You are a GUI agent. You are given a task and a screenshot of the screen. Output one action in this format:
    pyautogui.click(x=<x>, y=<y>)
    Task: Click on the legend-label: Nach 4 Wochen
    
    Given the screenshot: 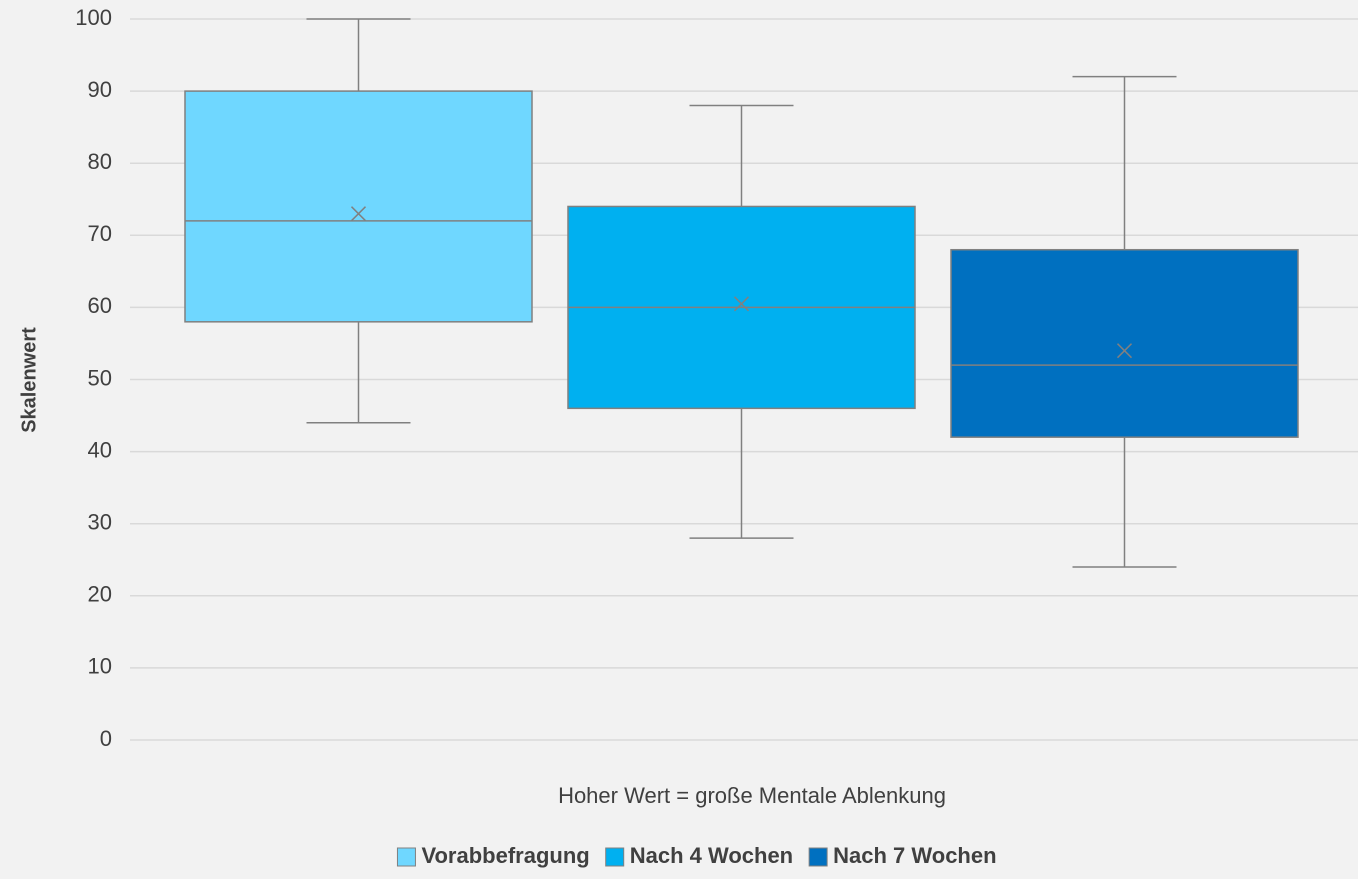 What is the action you would take?
    pyautogui.click(x=711, y=855)
    